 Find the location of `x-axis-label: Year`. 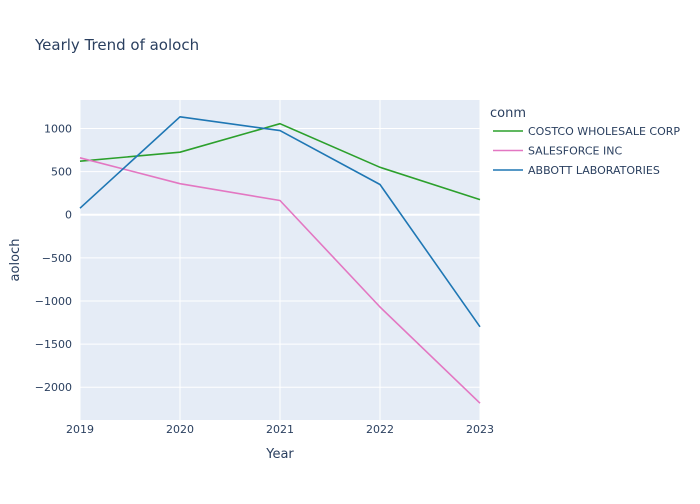

x-axis-label: Year is located at coordinates (279, 454).